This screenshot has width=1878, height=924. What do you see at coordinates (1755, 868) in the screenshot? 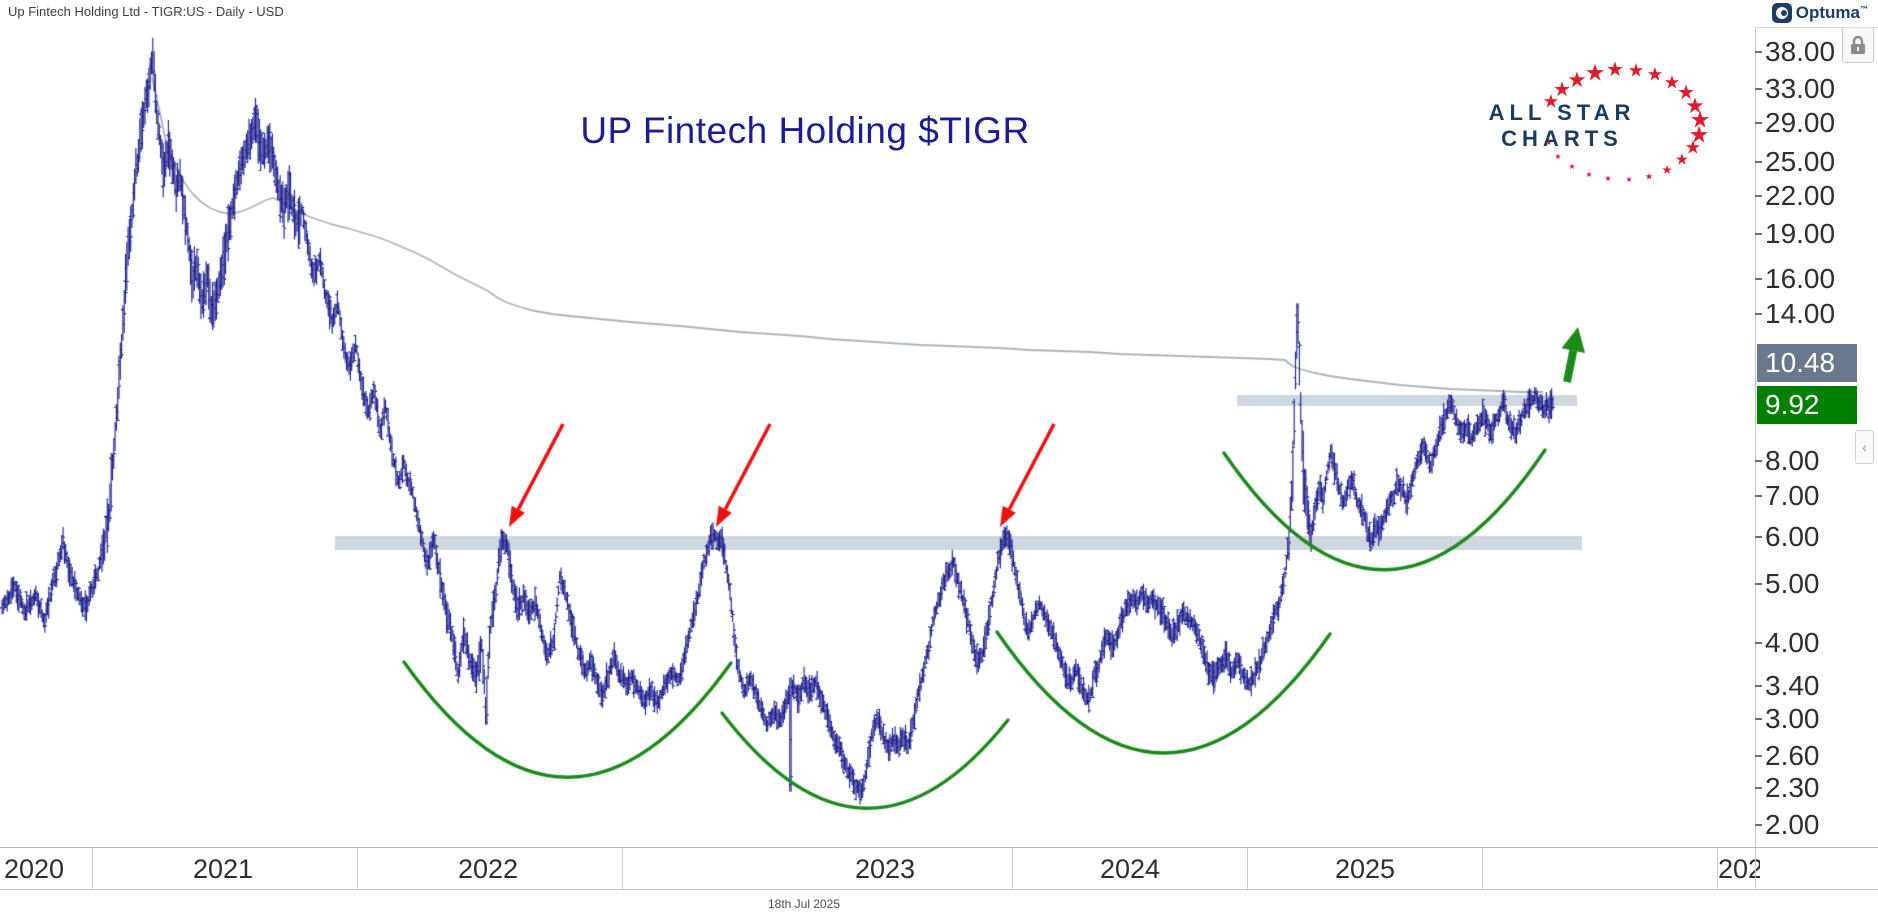
I see `time-axis-right-border` at bounding box center [1755, 868].